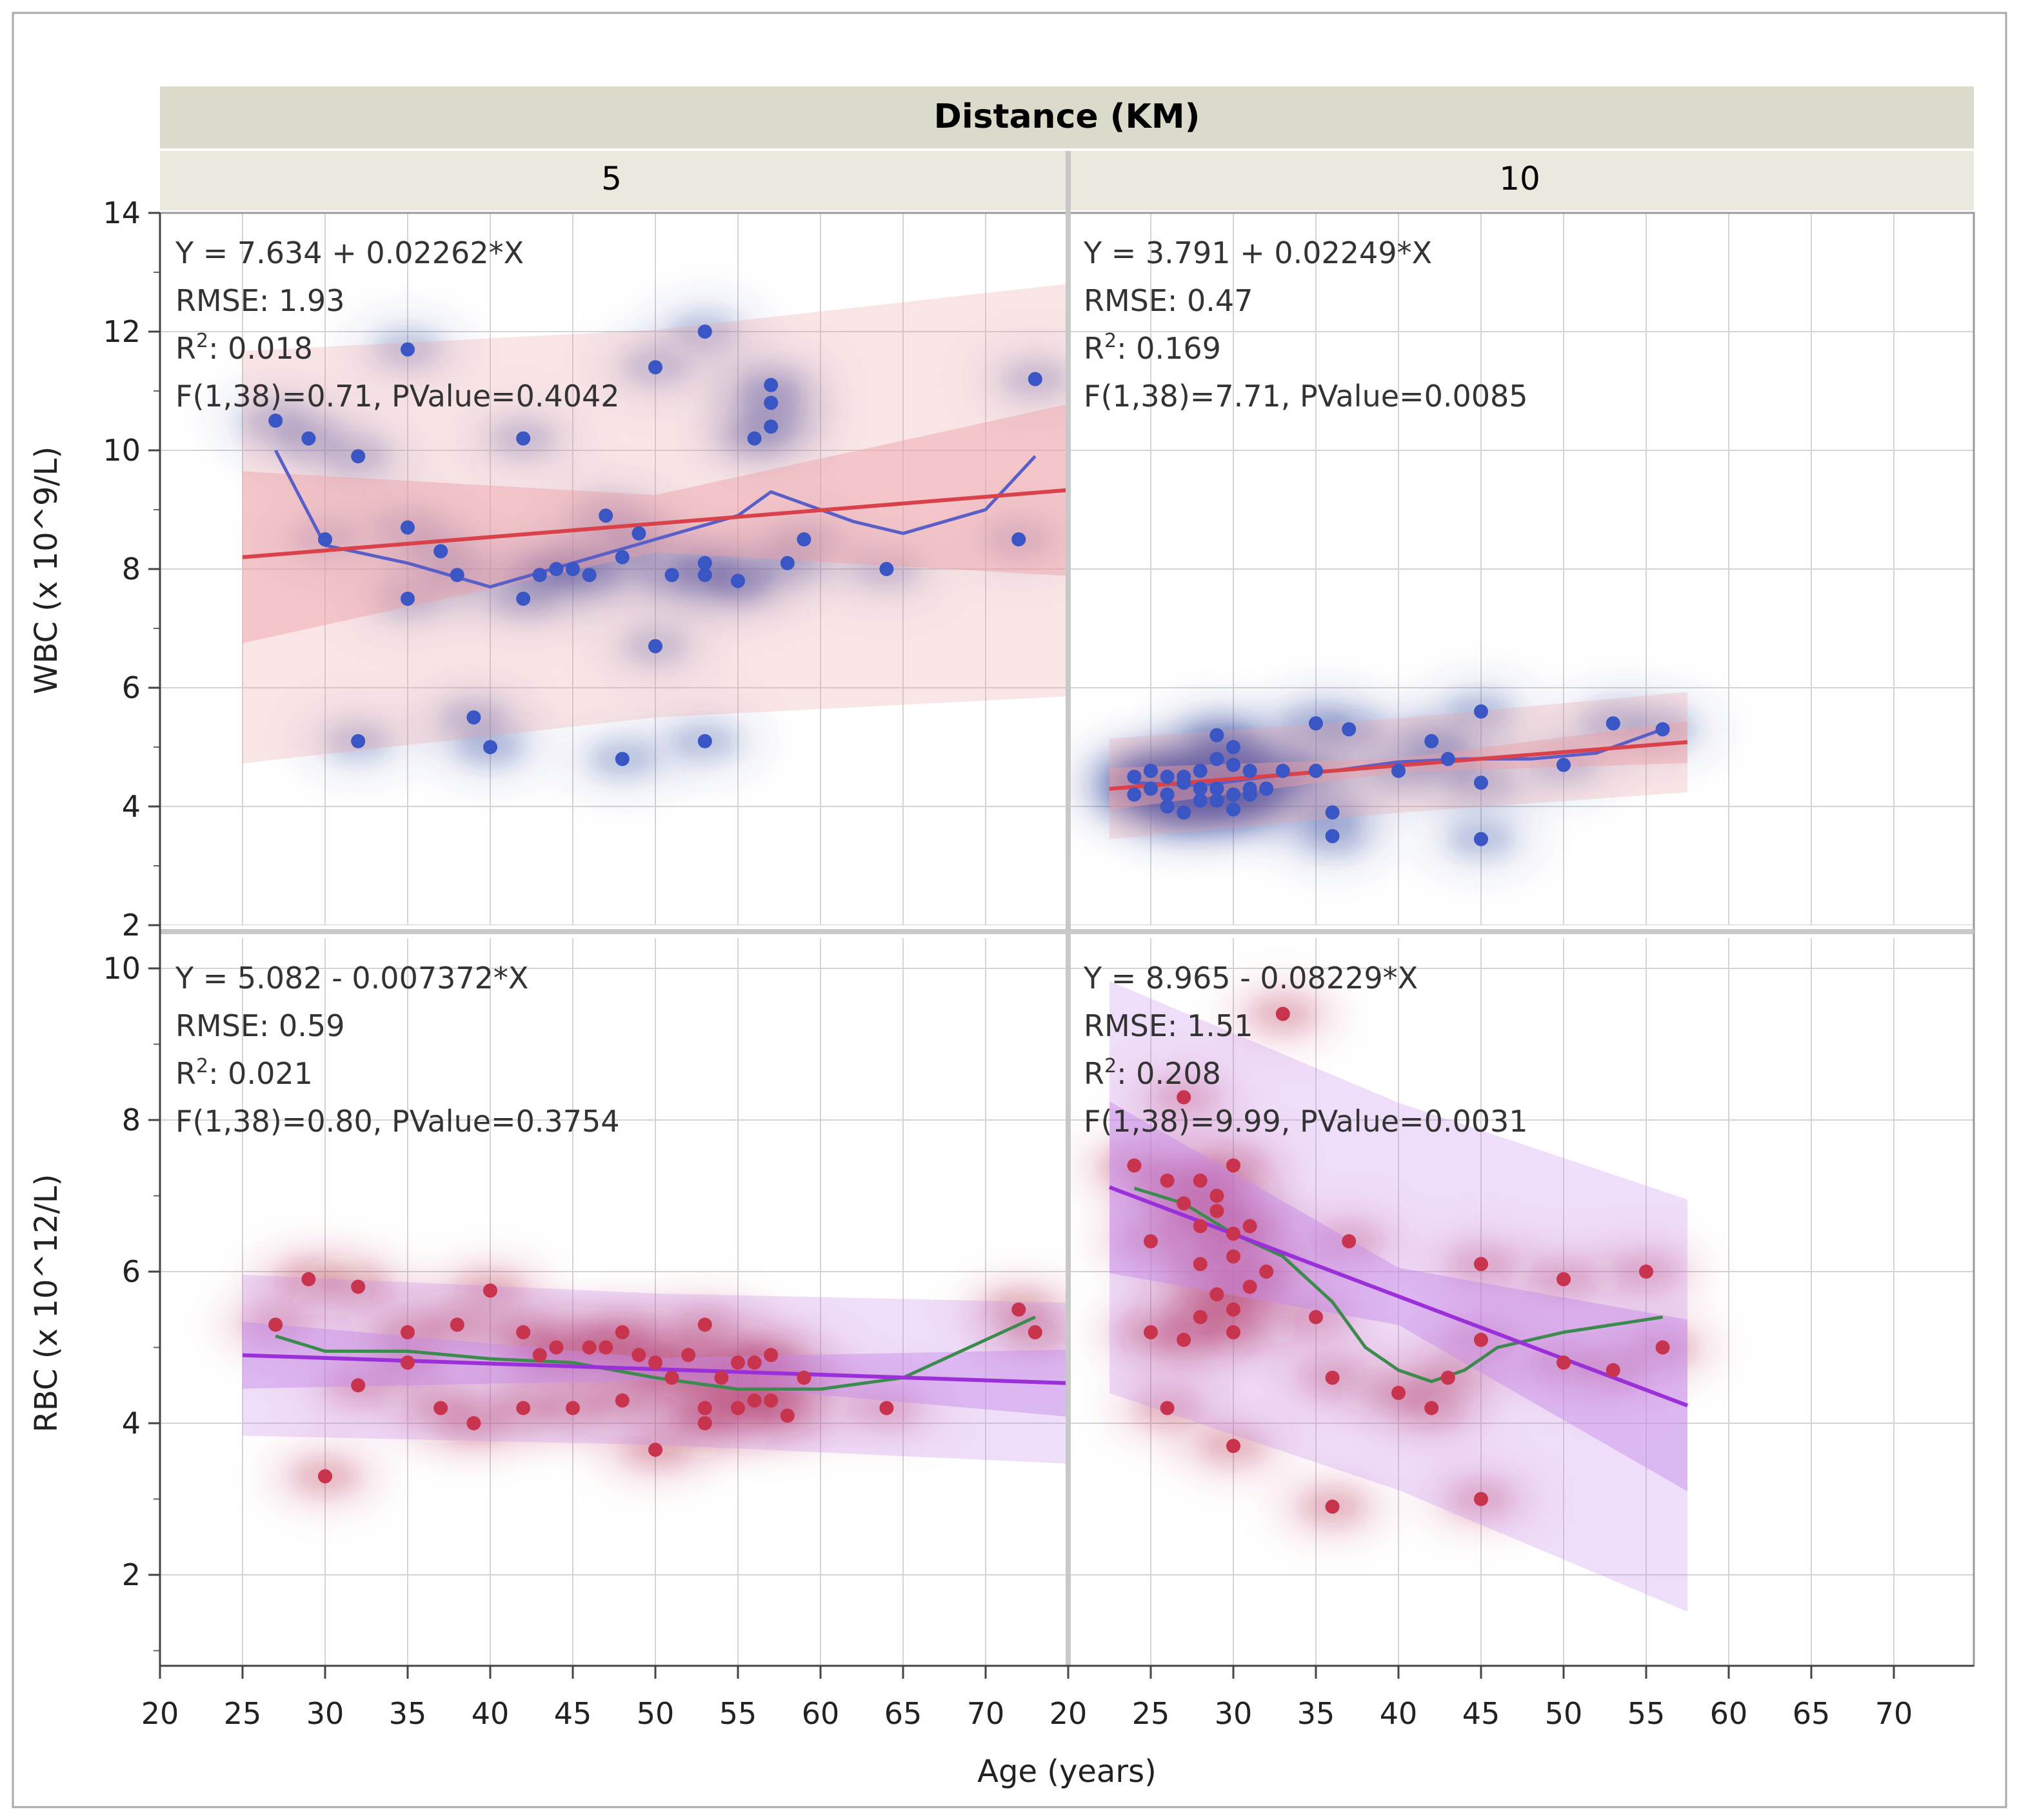 The height and width of the screenshot is (1820, 2019). What do you see at coordinates (351, 978) in the screenshot?
I see `stat-line: Y = 5.082 - 0.007372*X` at bounding box center [351, 978].